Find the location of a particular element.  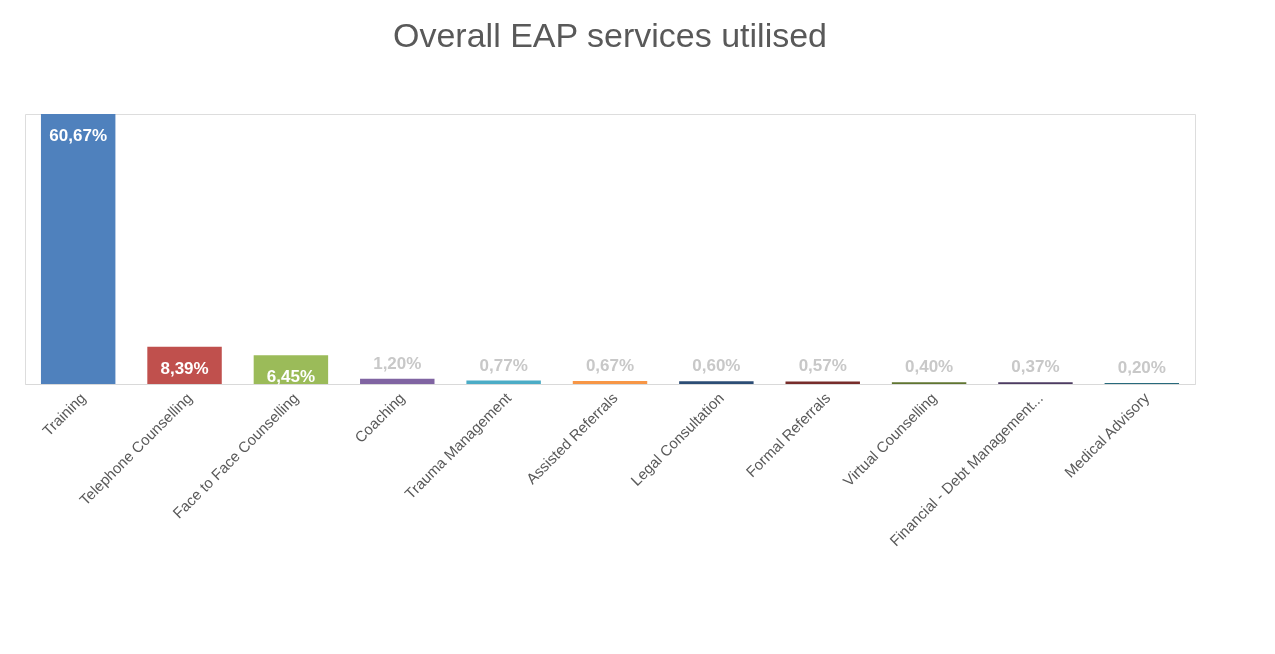

chart-title: Overall EAP services utilised is located at coordinates (610, 35).